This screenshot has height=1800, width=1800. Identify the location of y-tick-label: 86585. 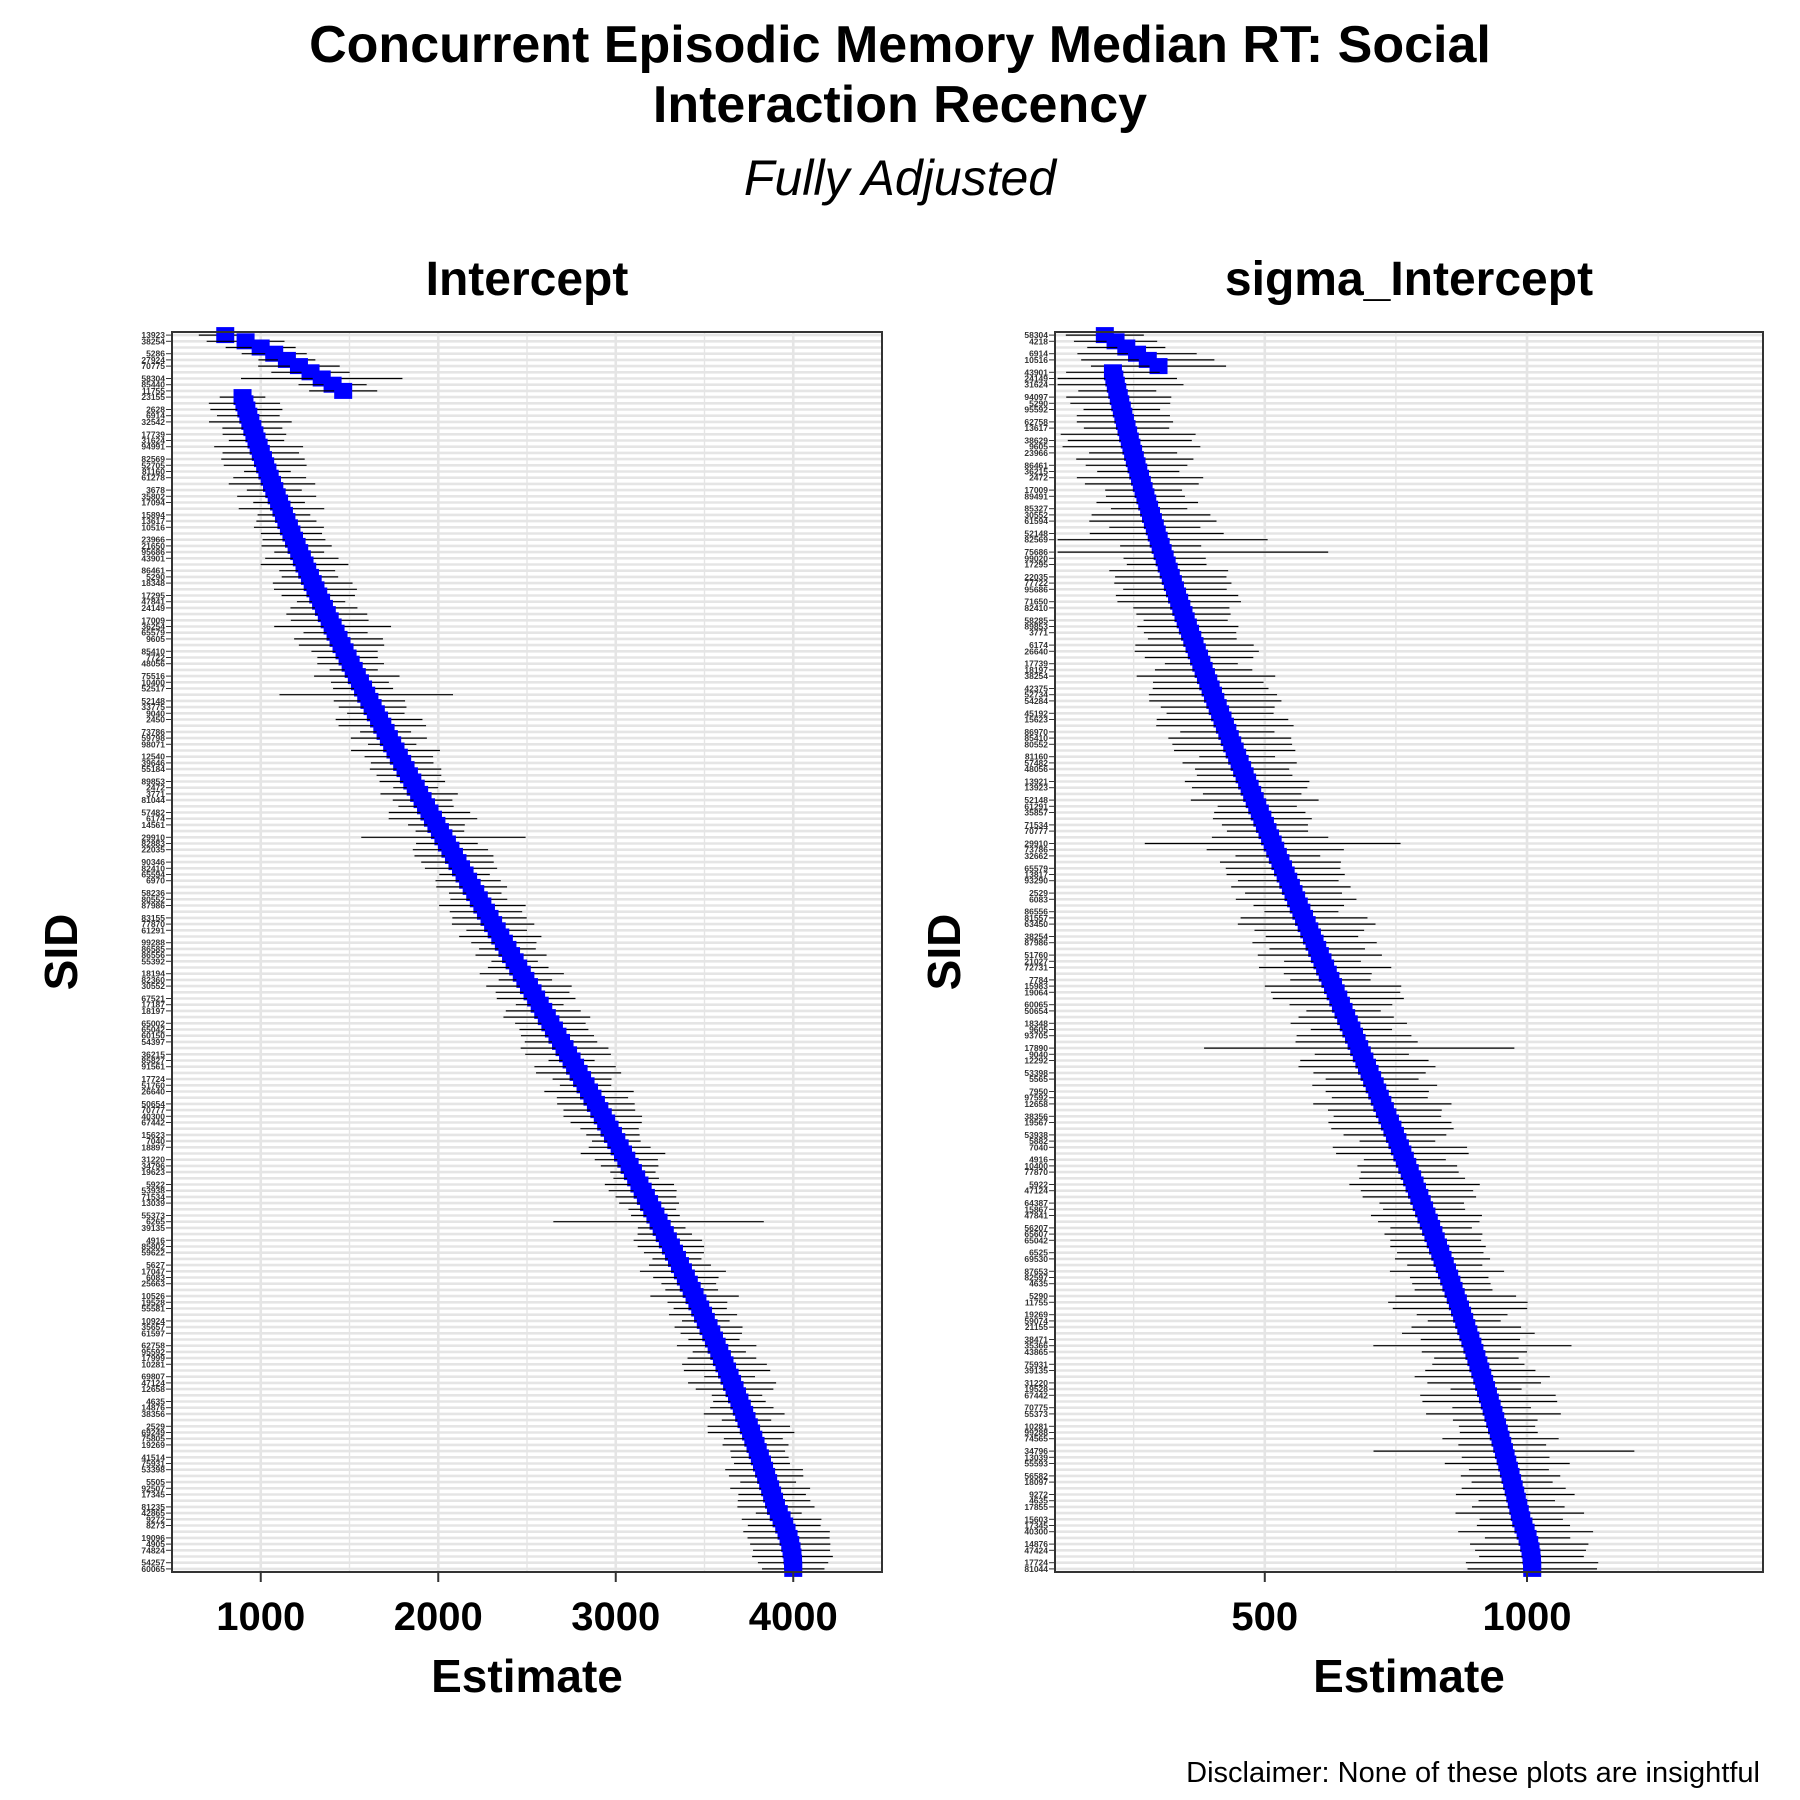
(153, 949).